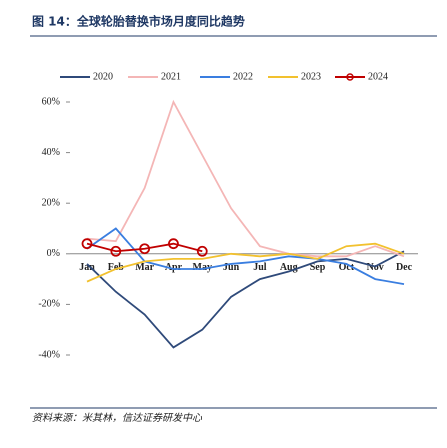 The width and height of the screenshot is (447, 448). What do you see at coordinates (289, 267) in the screenshot?
I see `x-tick-label: Aug` at bounding box center [289, 267].